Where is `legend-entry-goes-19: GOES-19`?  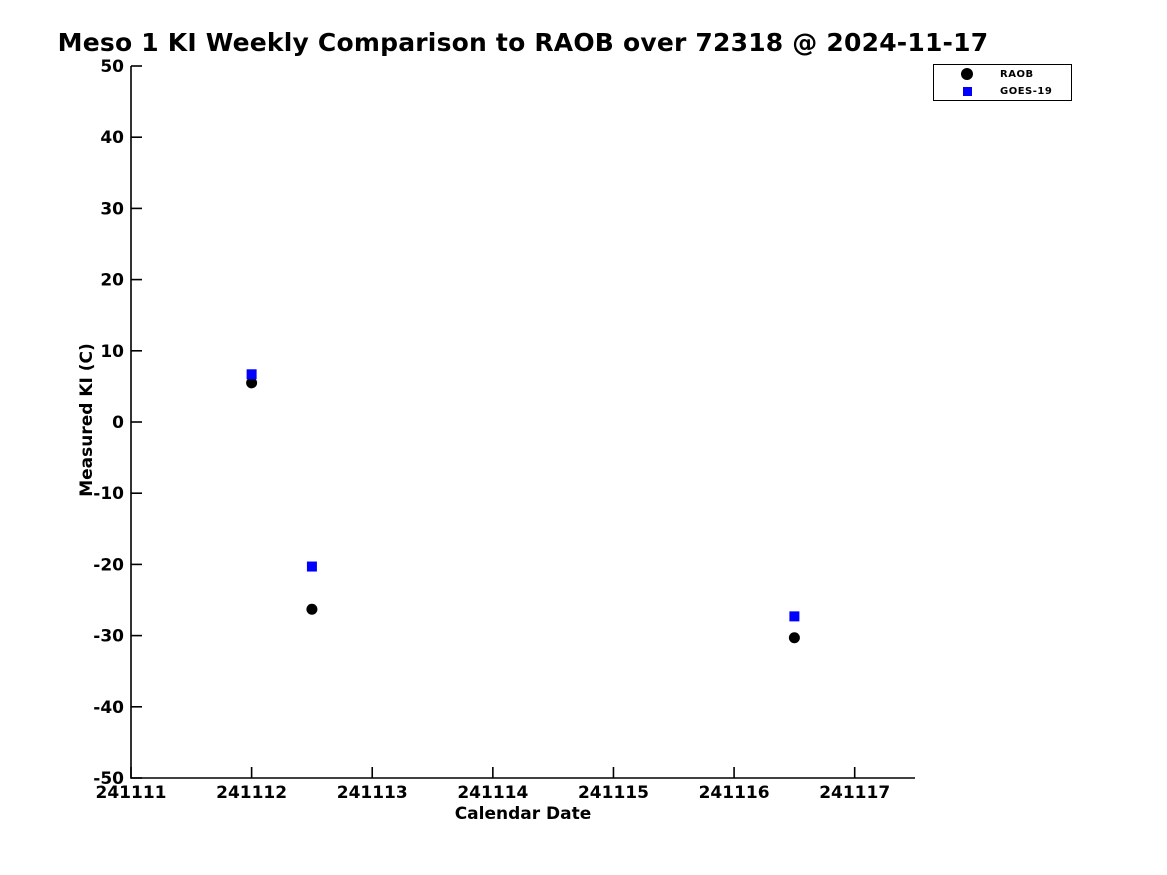
legend-entry-goes-19: GOES-19 is located at coordinates (1002, 91).